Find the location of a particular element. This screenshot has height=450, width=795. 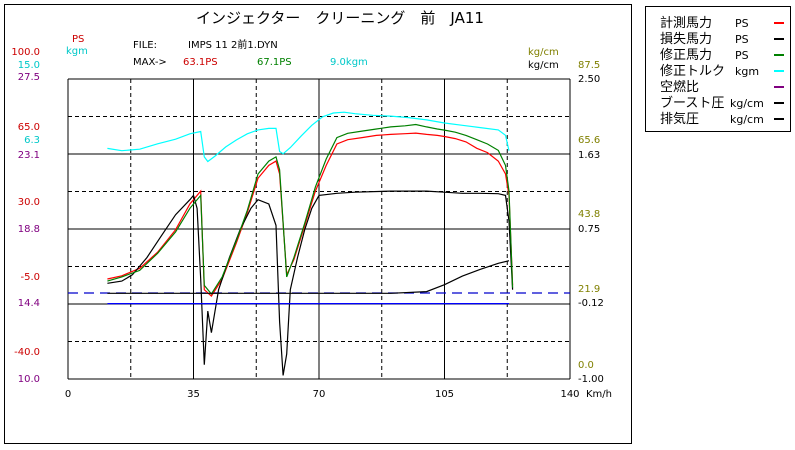

file-label: FILE: is located at coordinates (145, 45).